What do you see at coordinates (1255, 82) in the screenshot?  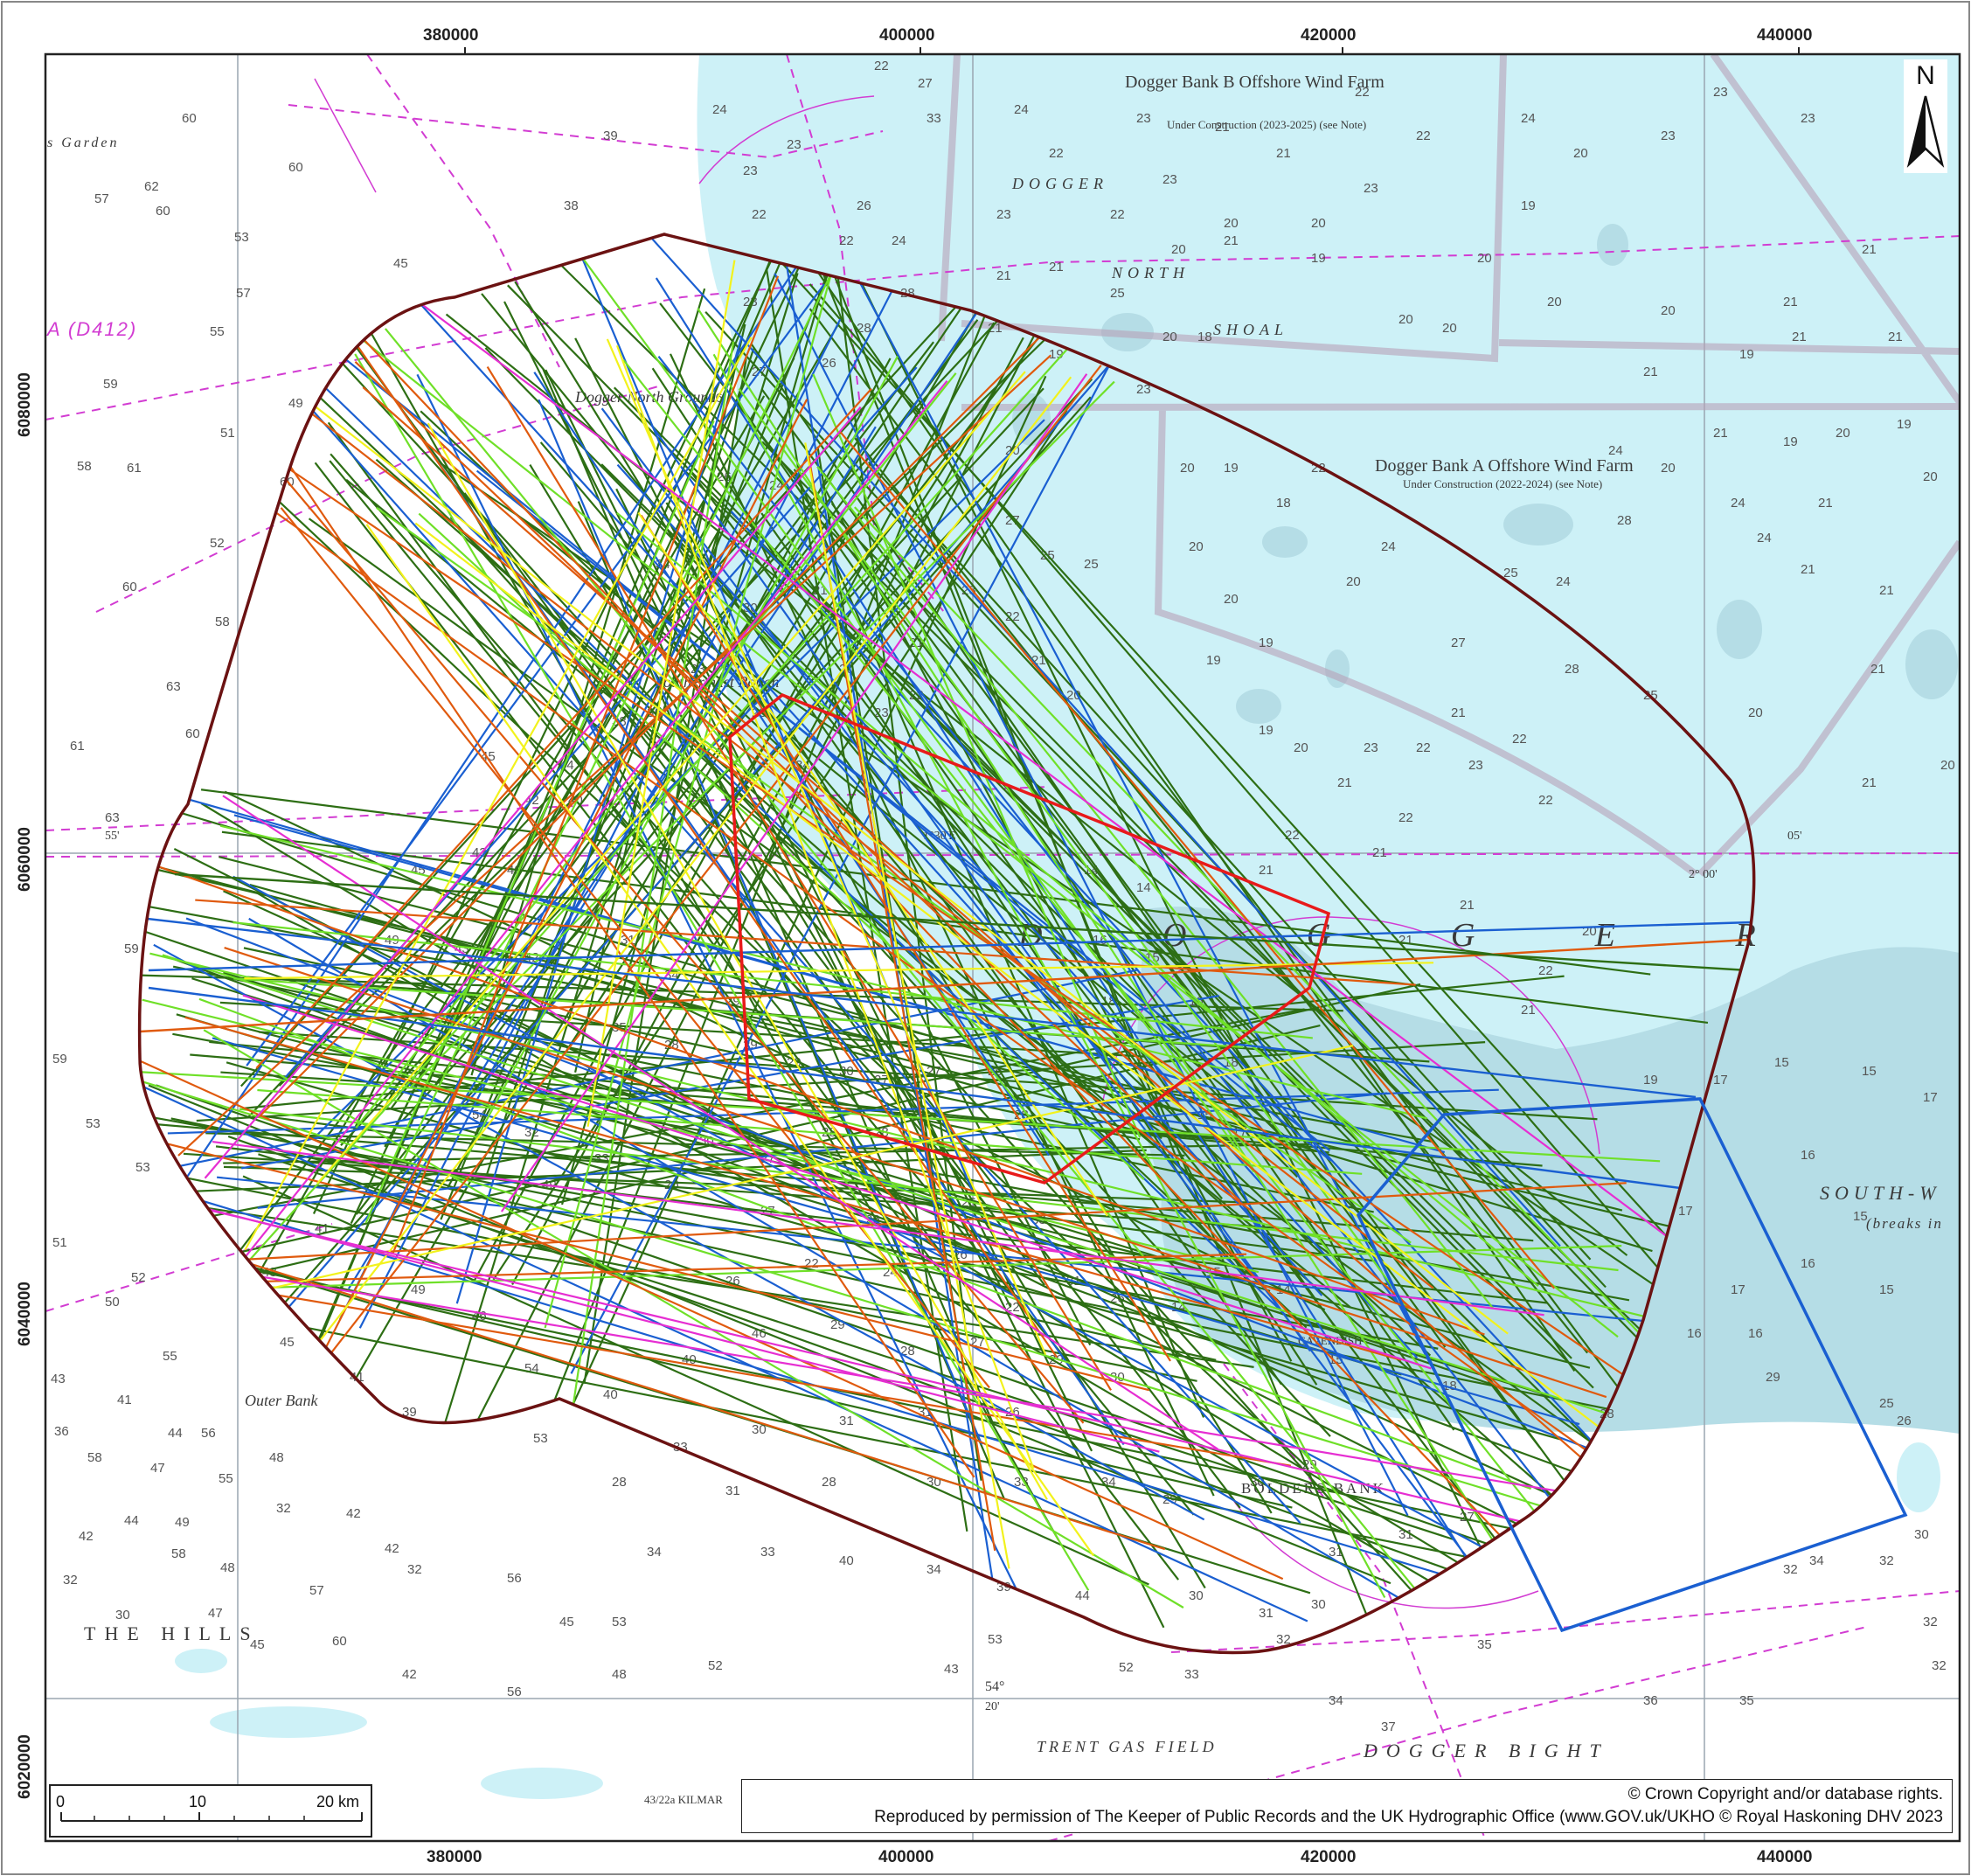 I see `label-wind-farm-b: Dogger Bank B Offshore Wind Farm` at bounding box center [1255, 82].